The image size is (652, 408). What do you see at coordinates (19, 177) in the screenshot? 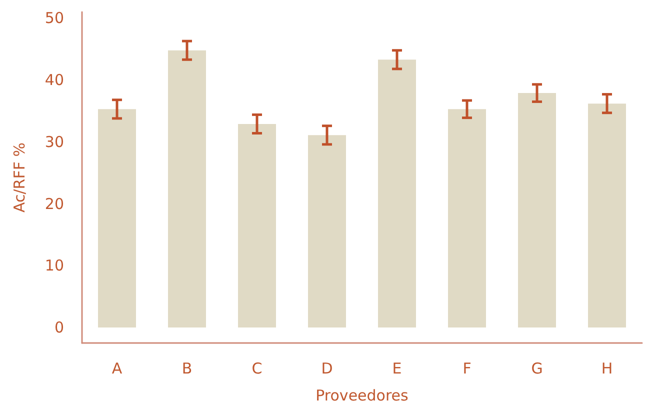
I see `y-axis-title: Ac/RFF %` at bounding box center [19, 177].